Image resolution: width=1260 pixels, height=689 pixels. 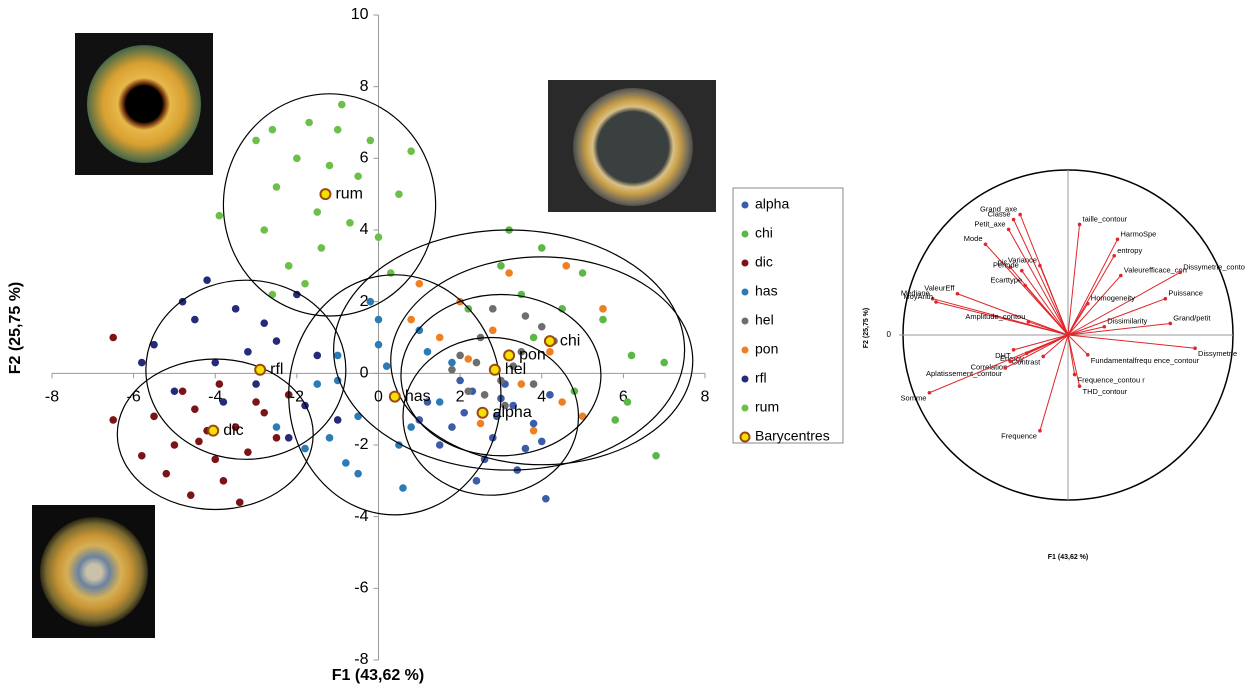 What do you see at coordinates (1105, 391) in the screenshot?
I see `vector-label: THD_contour` at bounding box center [1105, 391].